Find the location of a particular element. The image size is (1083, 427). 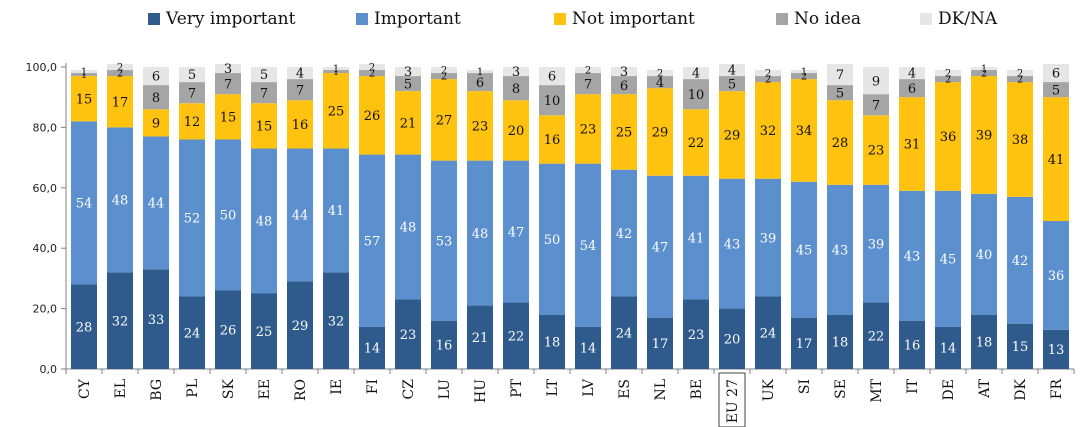

data-label-very-important-ee: 25 is located at coordinates (264, 332).